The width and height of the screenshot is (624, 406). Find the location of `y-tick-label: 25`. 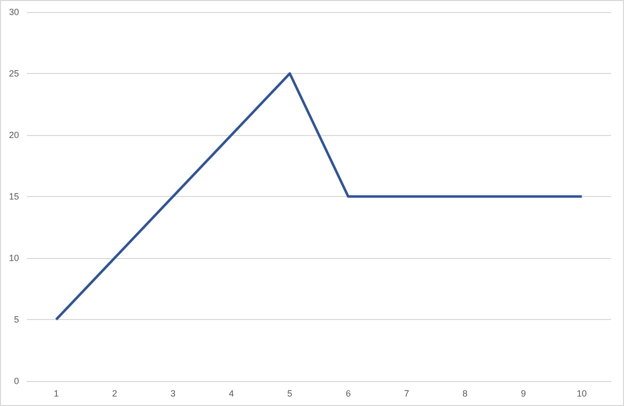

y-tick-label: 25 is located at coordinates (13, 73).